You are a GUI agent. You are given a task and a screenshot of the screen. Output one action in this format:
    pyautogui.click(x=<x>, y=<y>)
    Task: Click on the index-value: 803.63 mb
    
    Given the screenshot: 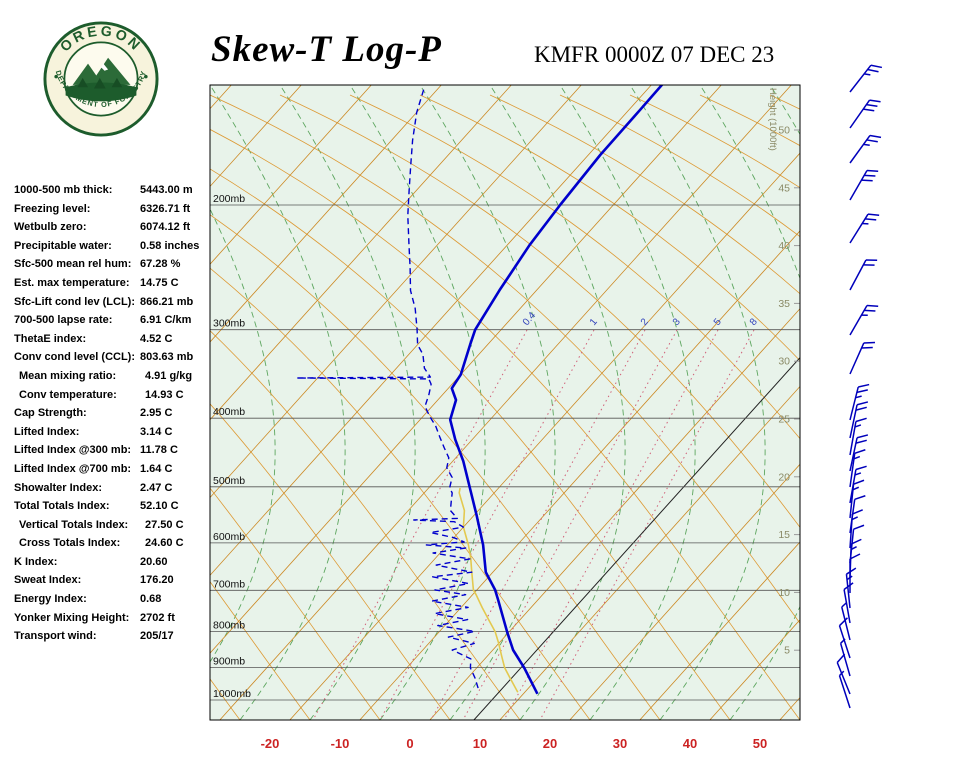 What is the action you would take?
    pyautogui.click(x=167, y=357)
    